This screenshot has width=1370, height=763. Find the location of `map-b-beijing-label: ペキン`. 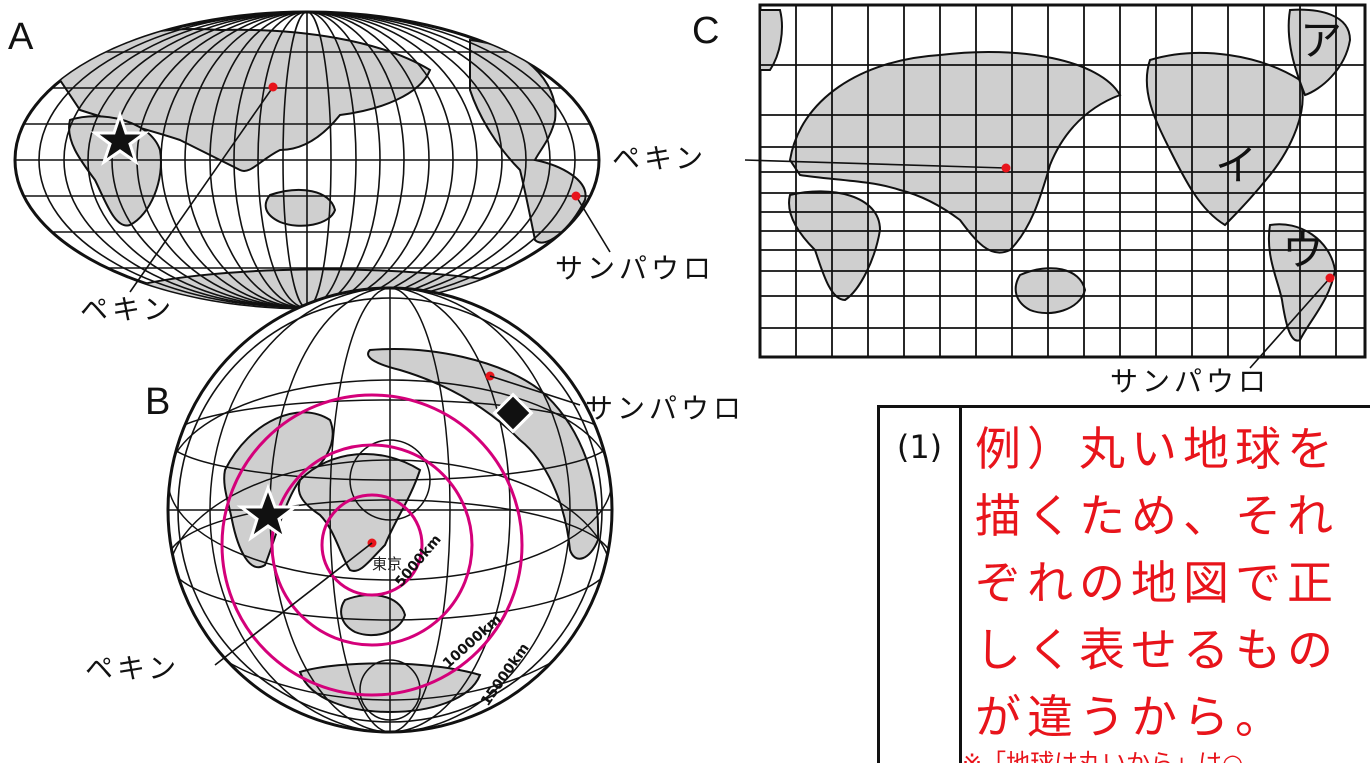

map-b-beijing-label: ペキン is located at coordinates (133, 668).